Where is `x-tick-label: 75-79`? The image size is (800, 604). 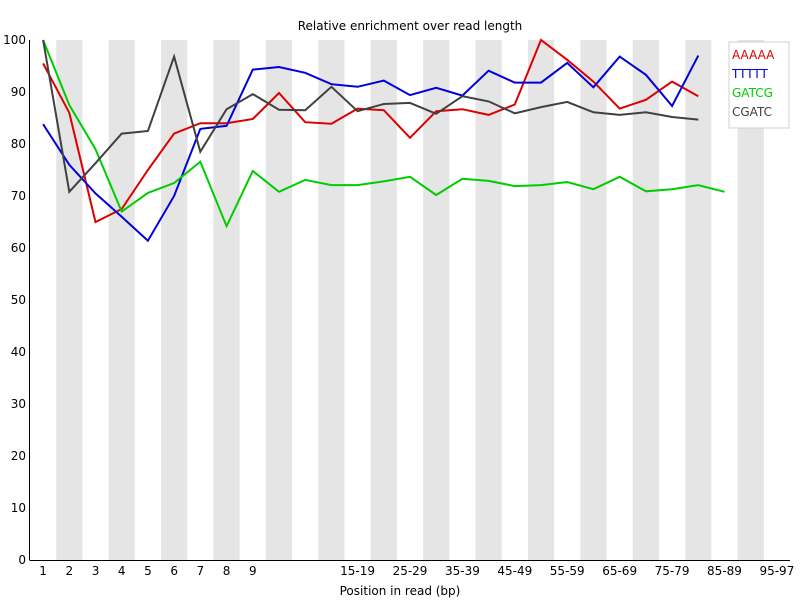 x-tick-label: 75-79 is located at coordinates (672, 571).